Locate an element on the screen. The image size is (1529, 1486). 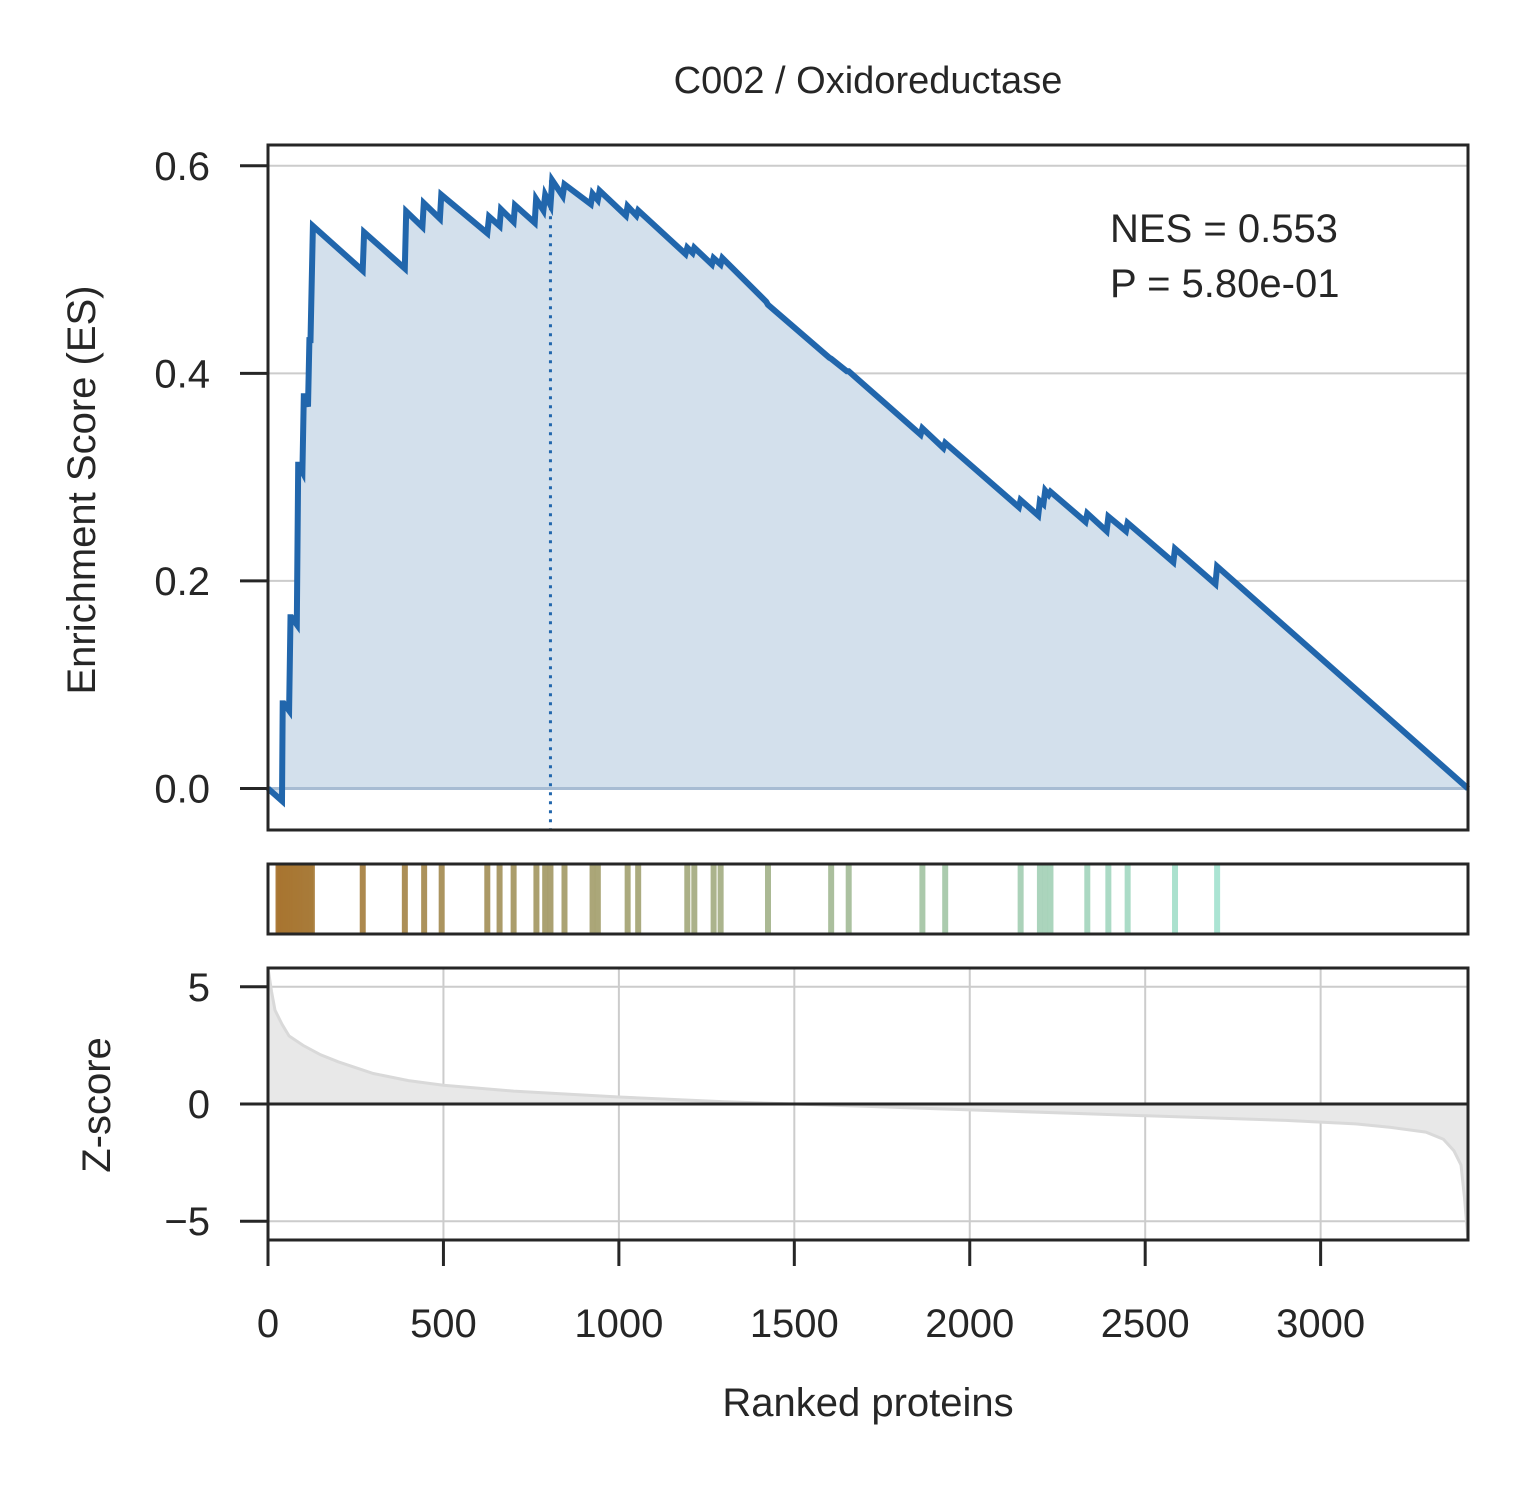
hits-panel is located at coordinates (868, 899).